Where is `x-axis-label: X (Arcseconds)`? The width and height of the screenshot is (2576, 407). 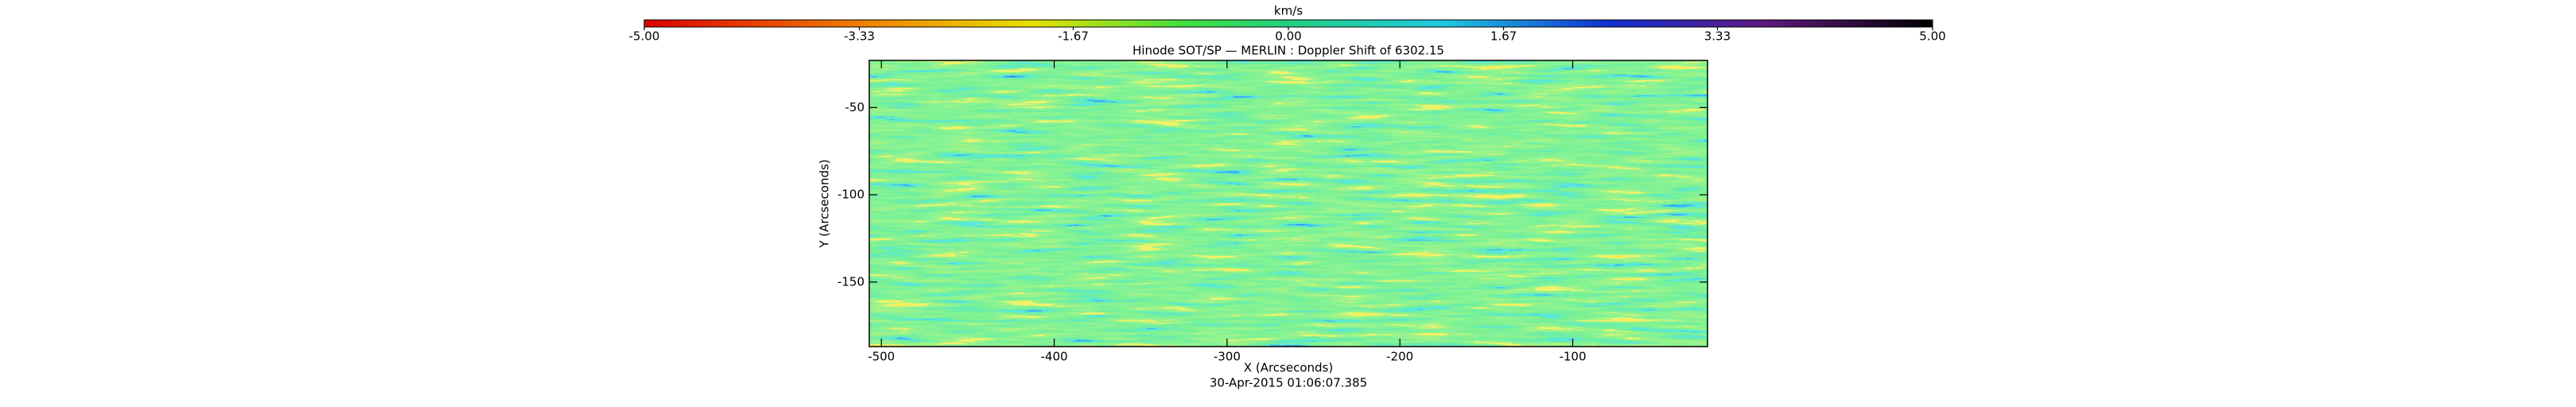
x-axis-label: X (Arcseconds) is located at coordinates (1288, 368).